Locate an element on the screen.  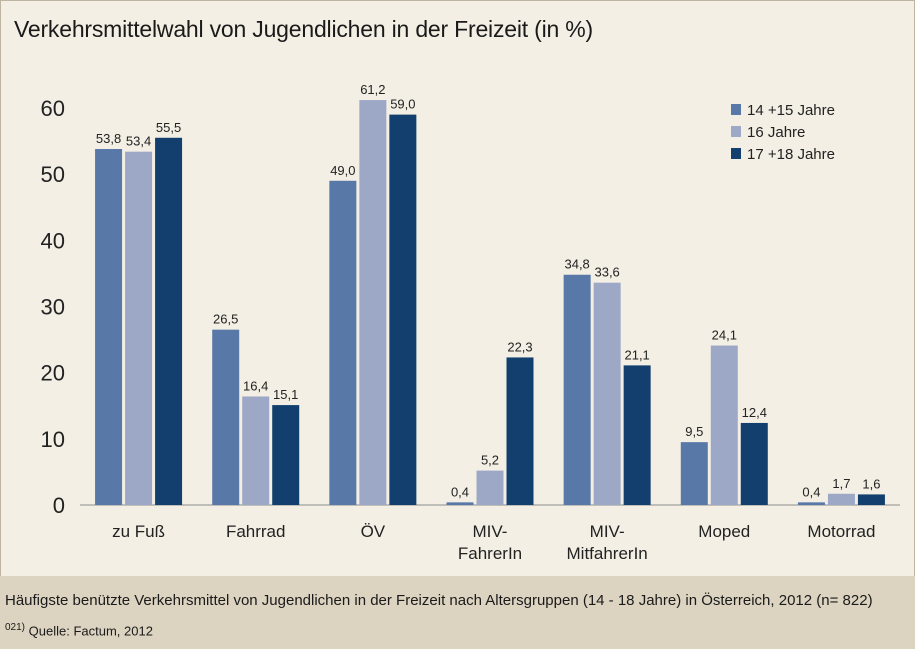
x-tick-label: zu Fuß is located at coordinates (138, 531).